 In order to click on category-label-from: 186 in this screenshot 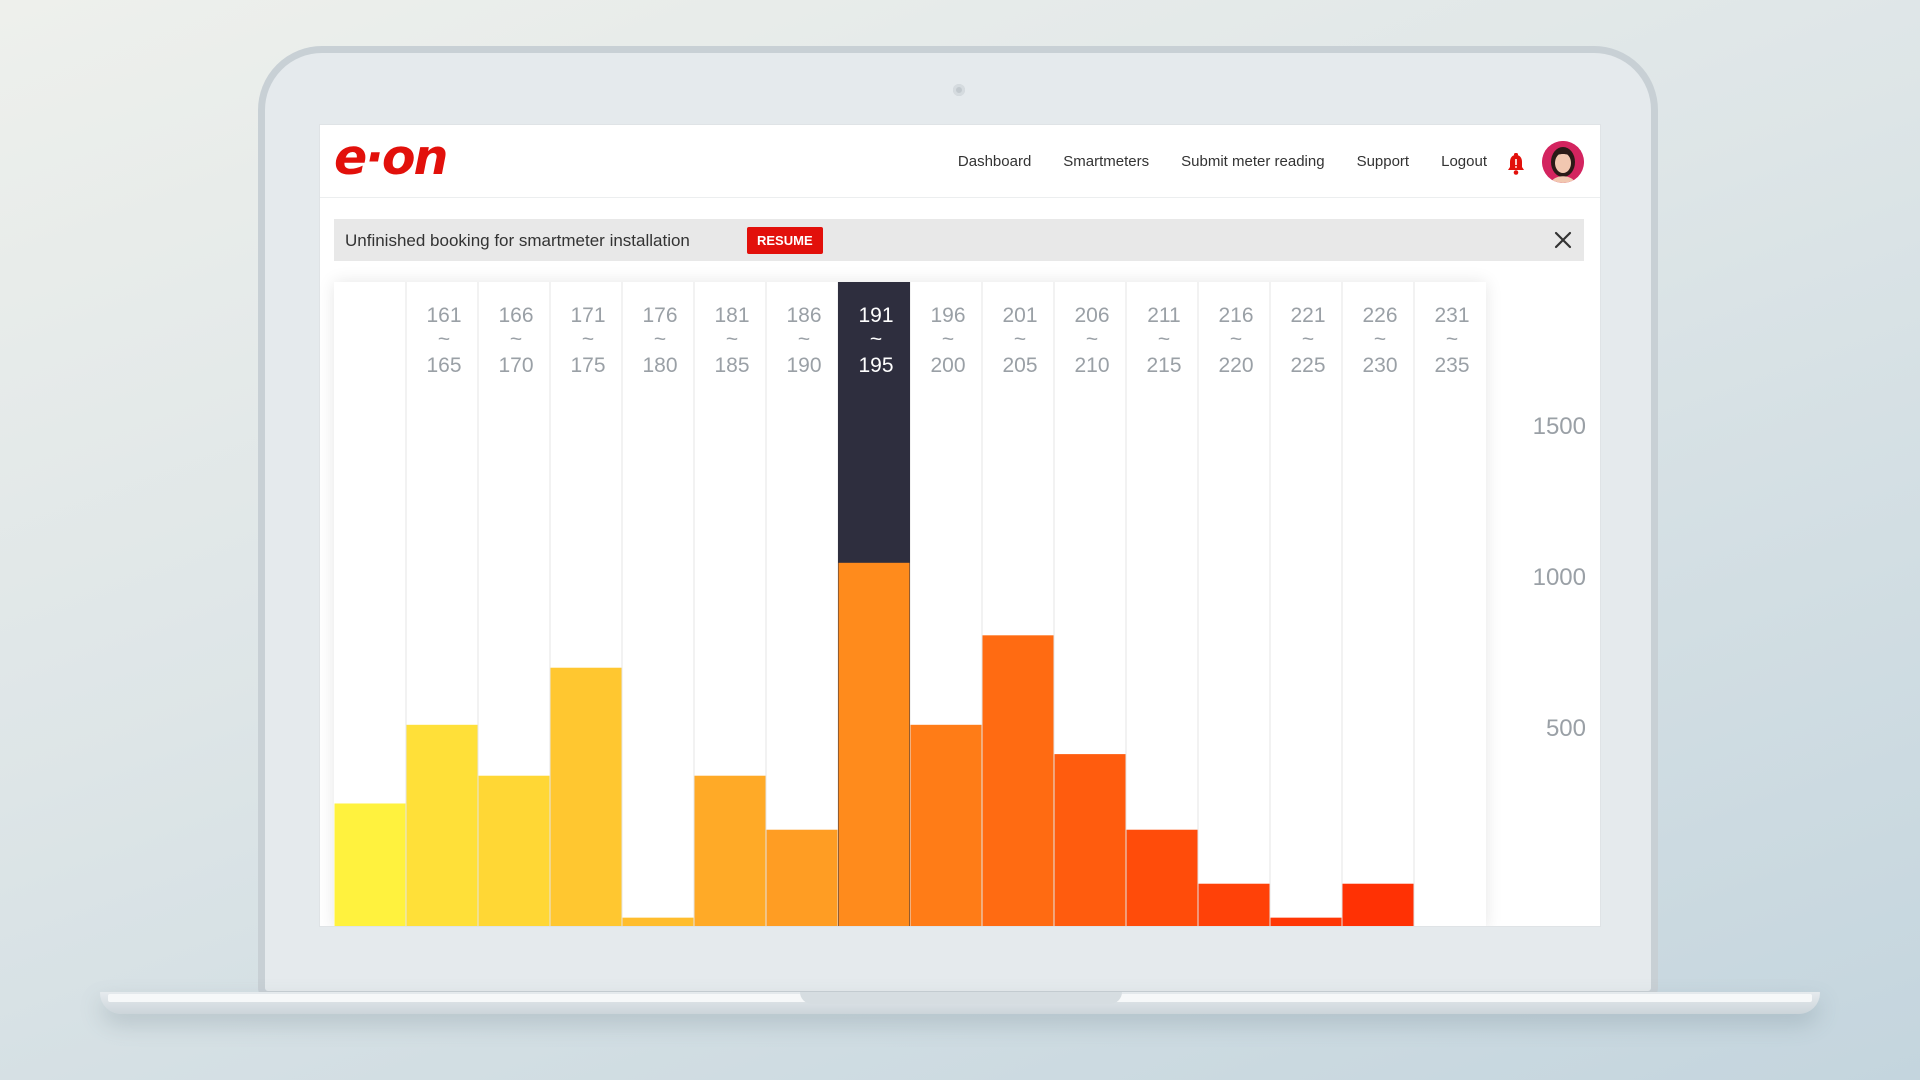, I will do `click(803, 315)`.